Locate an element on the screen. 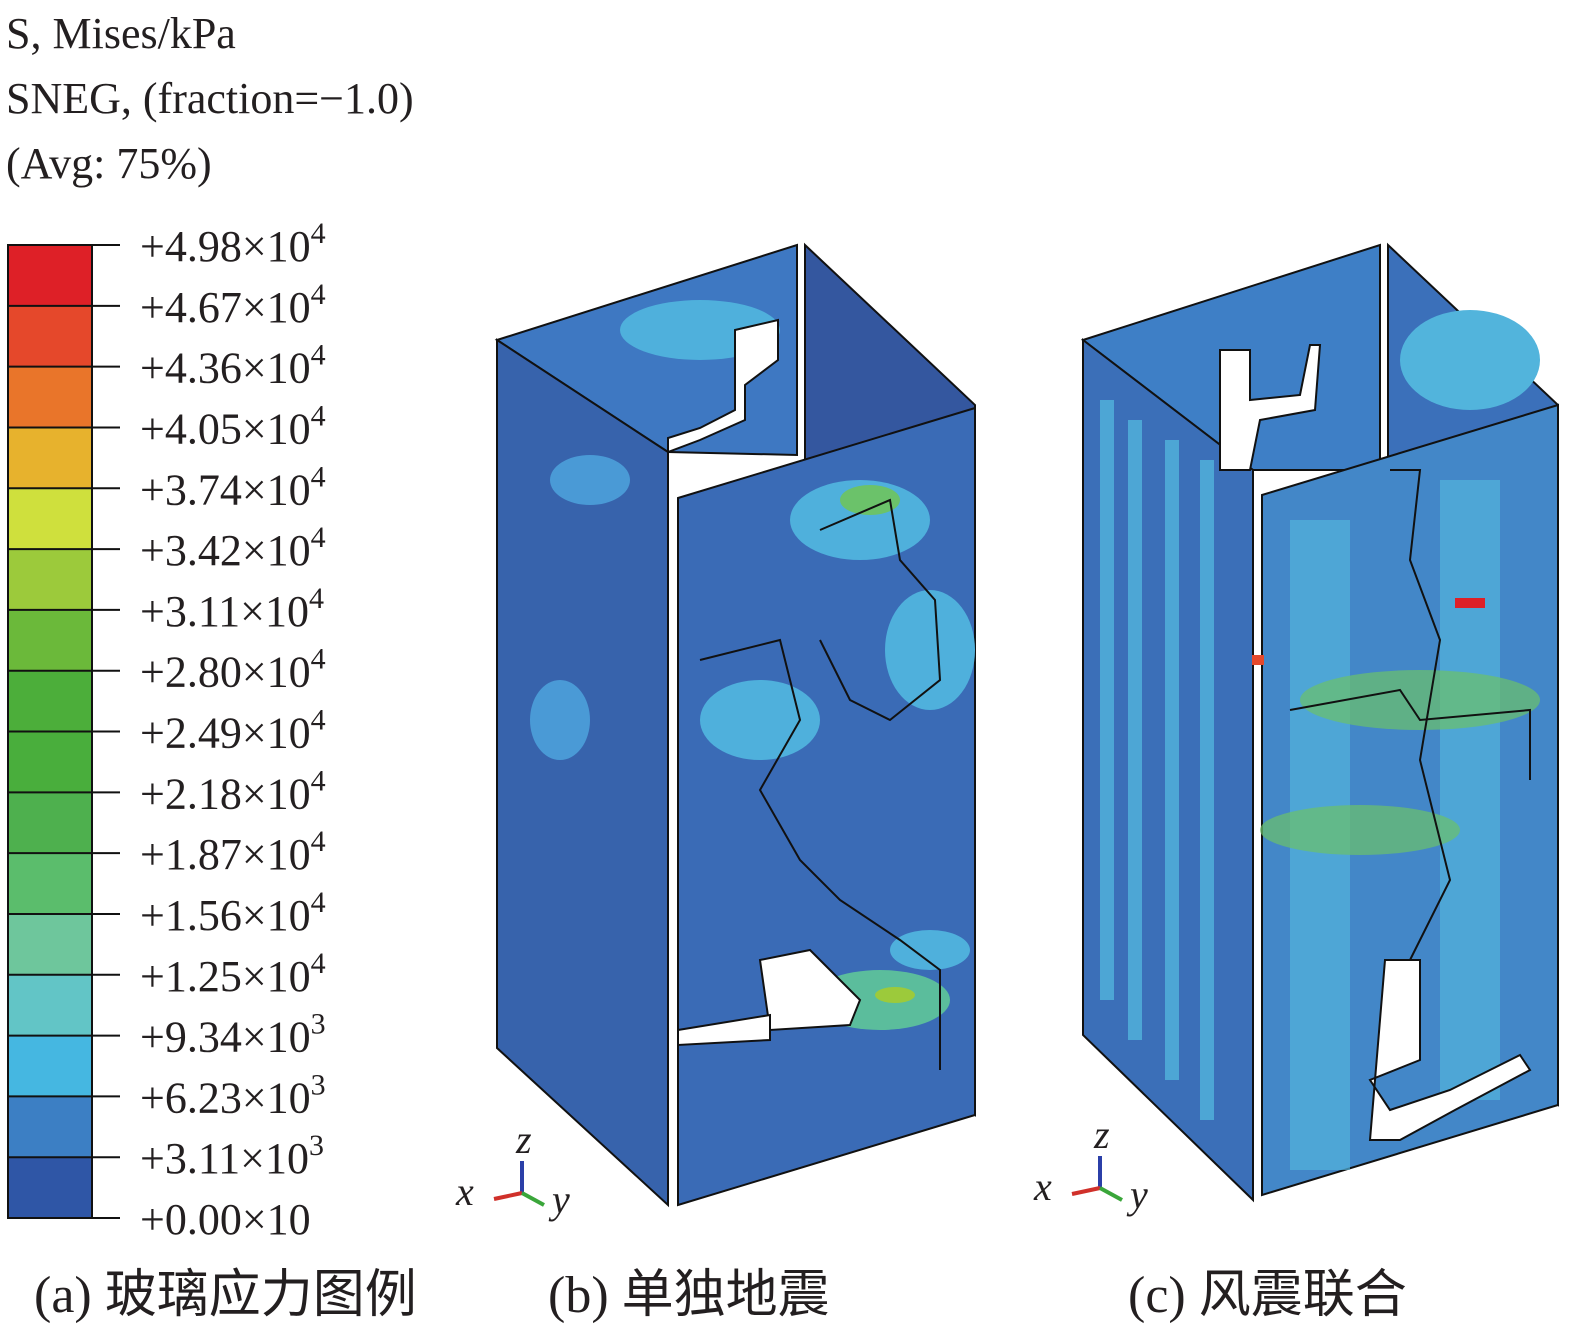 The width and height of the screenshot is (1575, 1341). tick-mantissa: +2.80×10 is located at coordinates (225, 672).